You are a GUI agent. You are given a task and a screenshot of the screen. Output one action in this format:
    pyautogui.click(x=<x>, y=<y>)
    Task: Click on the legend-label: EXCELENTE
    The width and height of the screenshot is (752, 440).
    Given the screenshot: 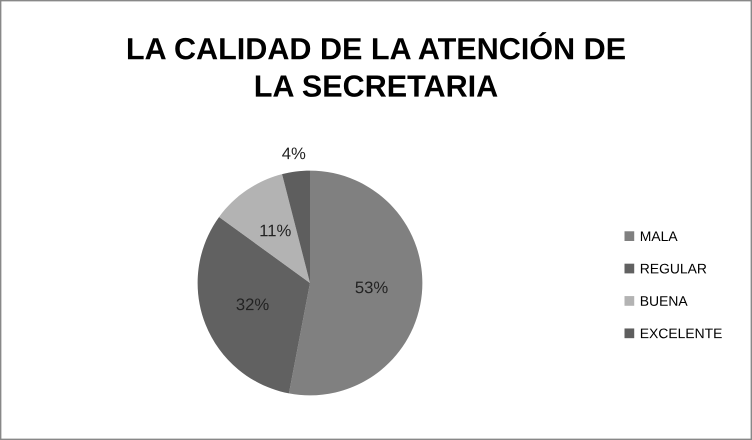 What is the action you would take?
    pyautogui.click(x=681, y=333)
    